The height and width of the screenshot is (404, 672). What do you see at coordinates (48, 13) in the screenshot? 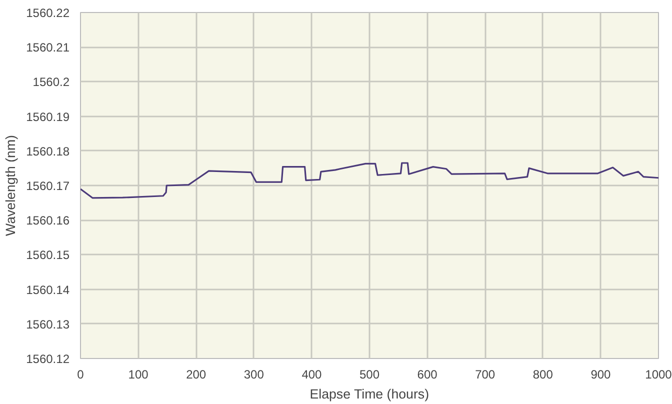
I see `y-tick-label: 1560.22` at bounding box center [48, 13].